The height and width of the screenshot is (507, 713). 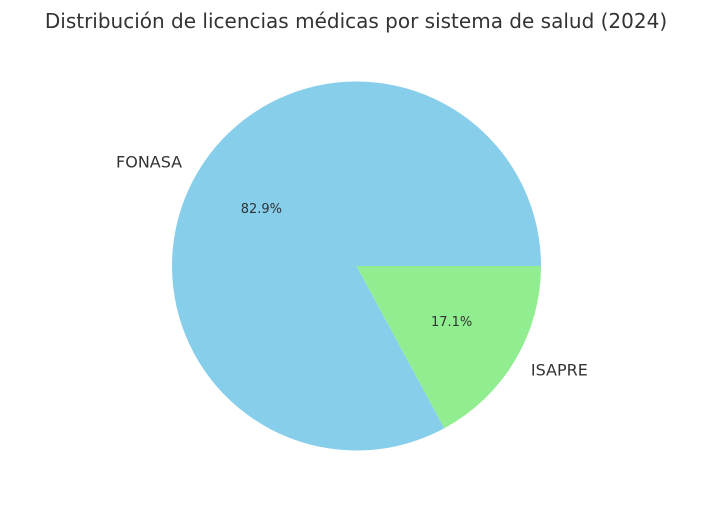 I want to click on slice-label-isapre: ISAPRE, so click(x=559, y=369).